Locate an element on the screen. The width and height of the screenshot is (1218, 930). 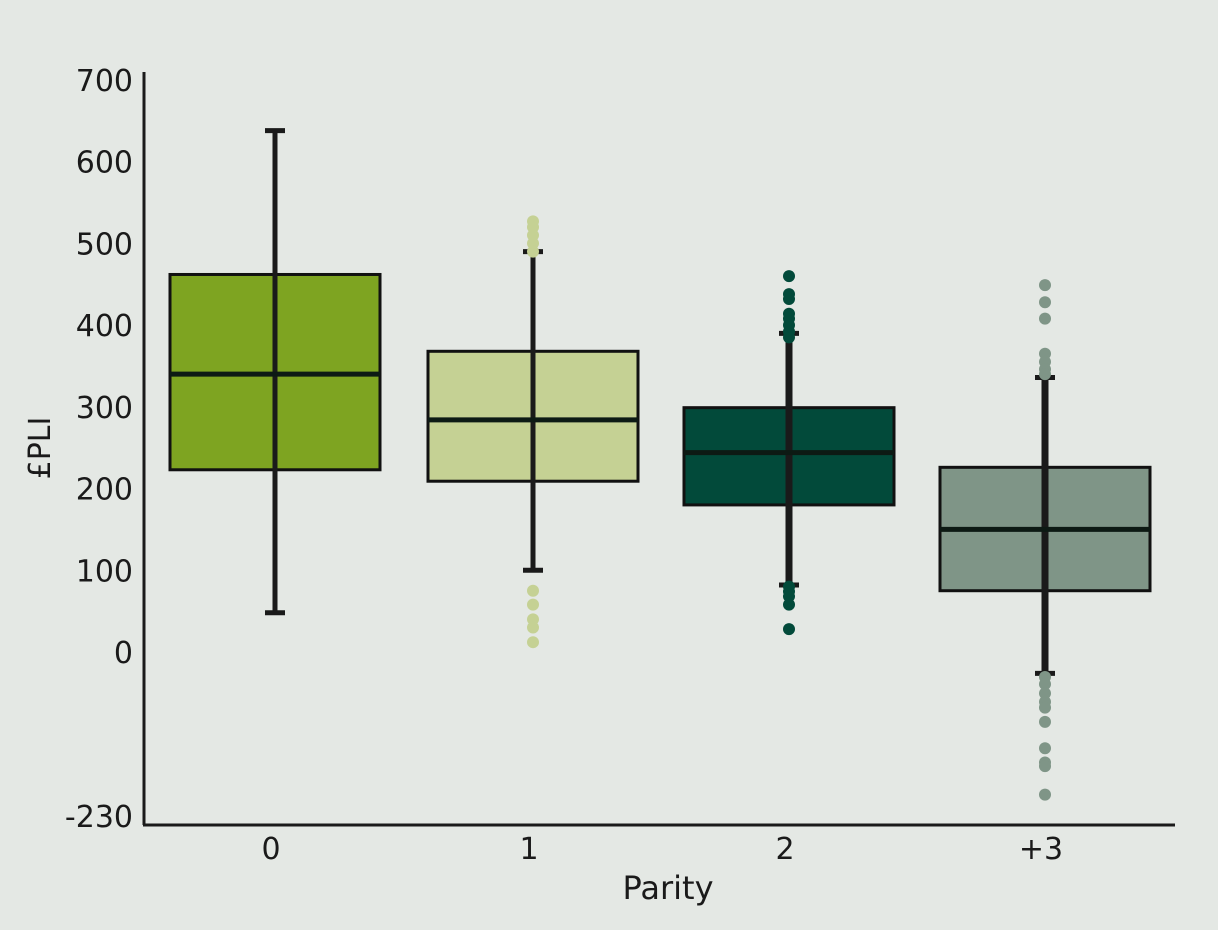
x-tick-label: +3 is located at coordinates (1041, 849).